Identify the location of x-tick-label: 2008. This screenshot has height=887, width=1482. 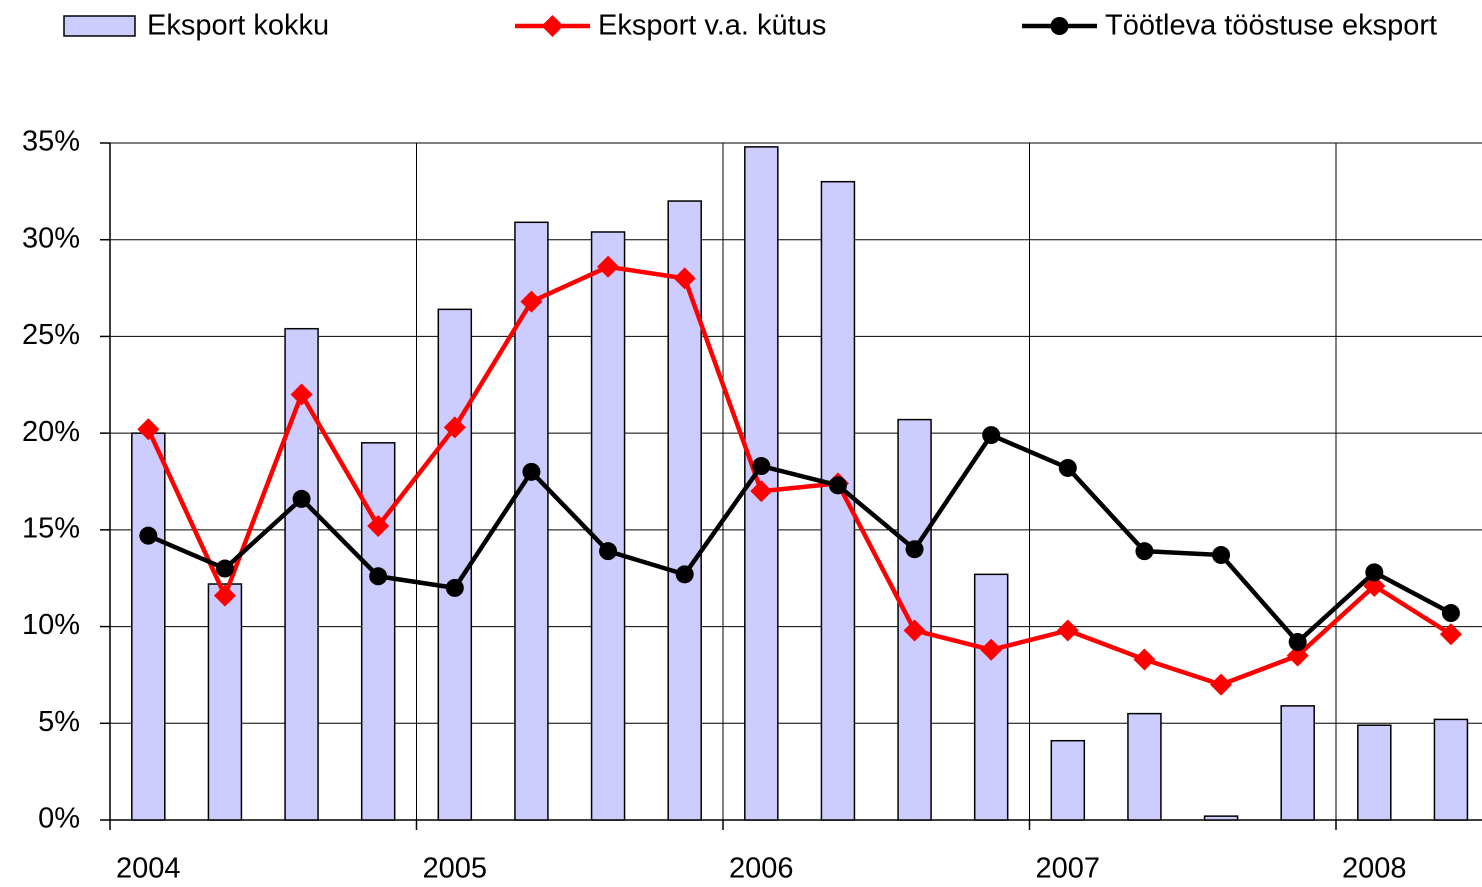
(1374, 869).